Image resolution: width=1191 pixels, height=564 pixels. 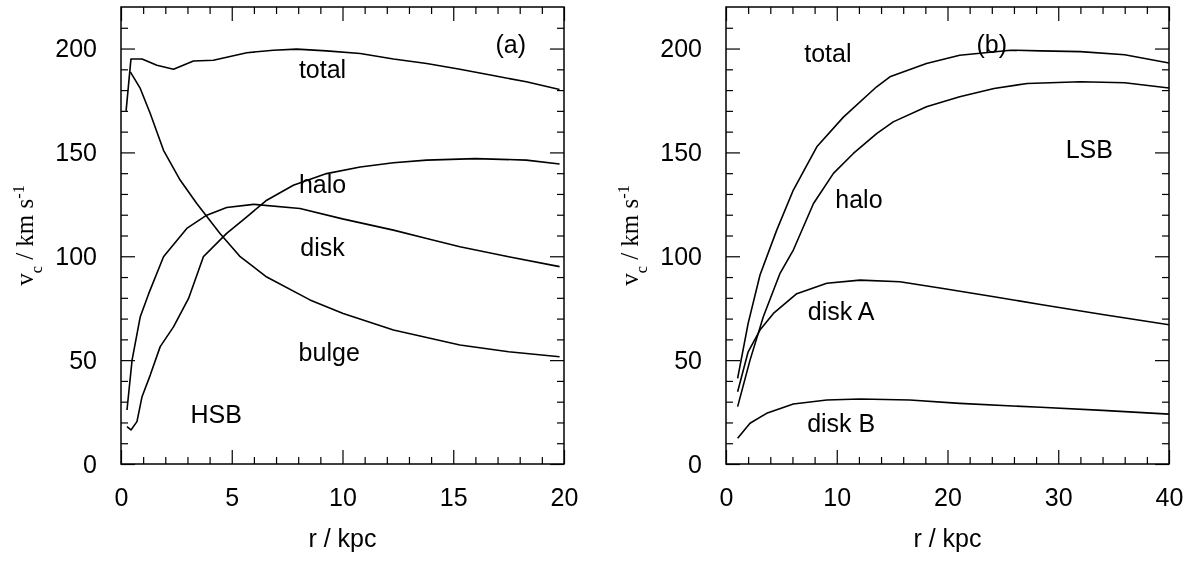 I want to click on series-label: total, so click(x=322, y=68).